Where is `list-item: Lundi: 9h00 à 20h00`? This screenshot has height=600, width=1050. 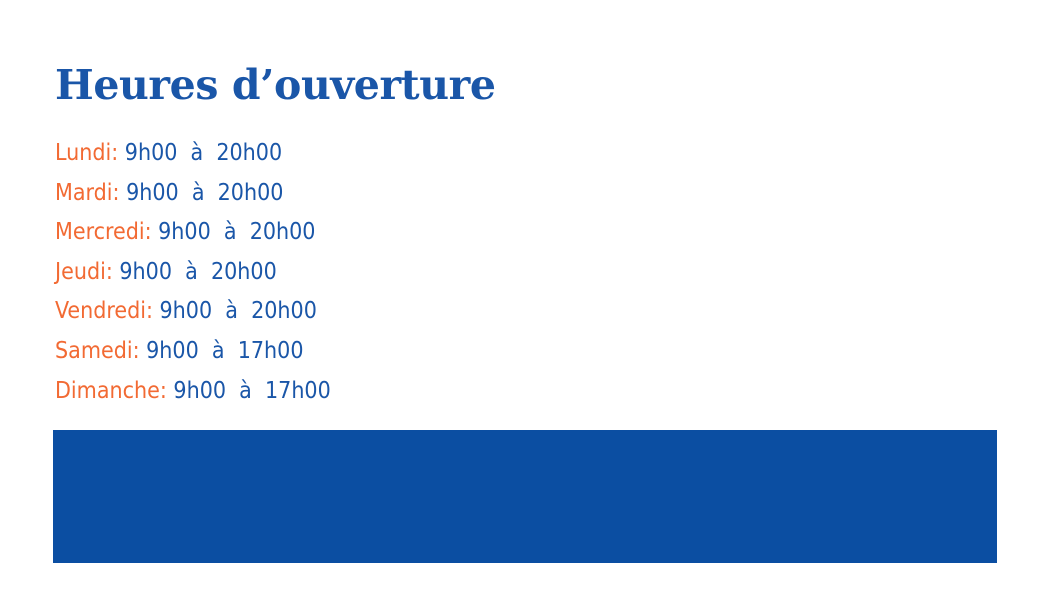 list-item: Lundi: 9h00 à 20h00 is located at coordinates (405, 154).